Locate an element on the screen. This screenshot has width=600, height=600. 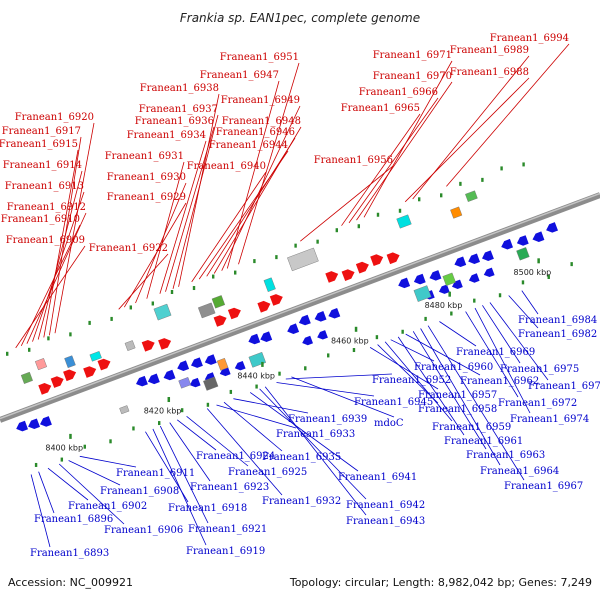
reverse-gene-label: Franean1_6918 is located at coordinates (207, 508).